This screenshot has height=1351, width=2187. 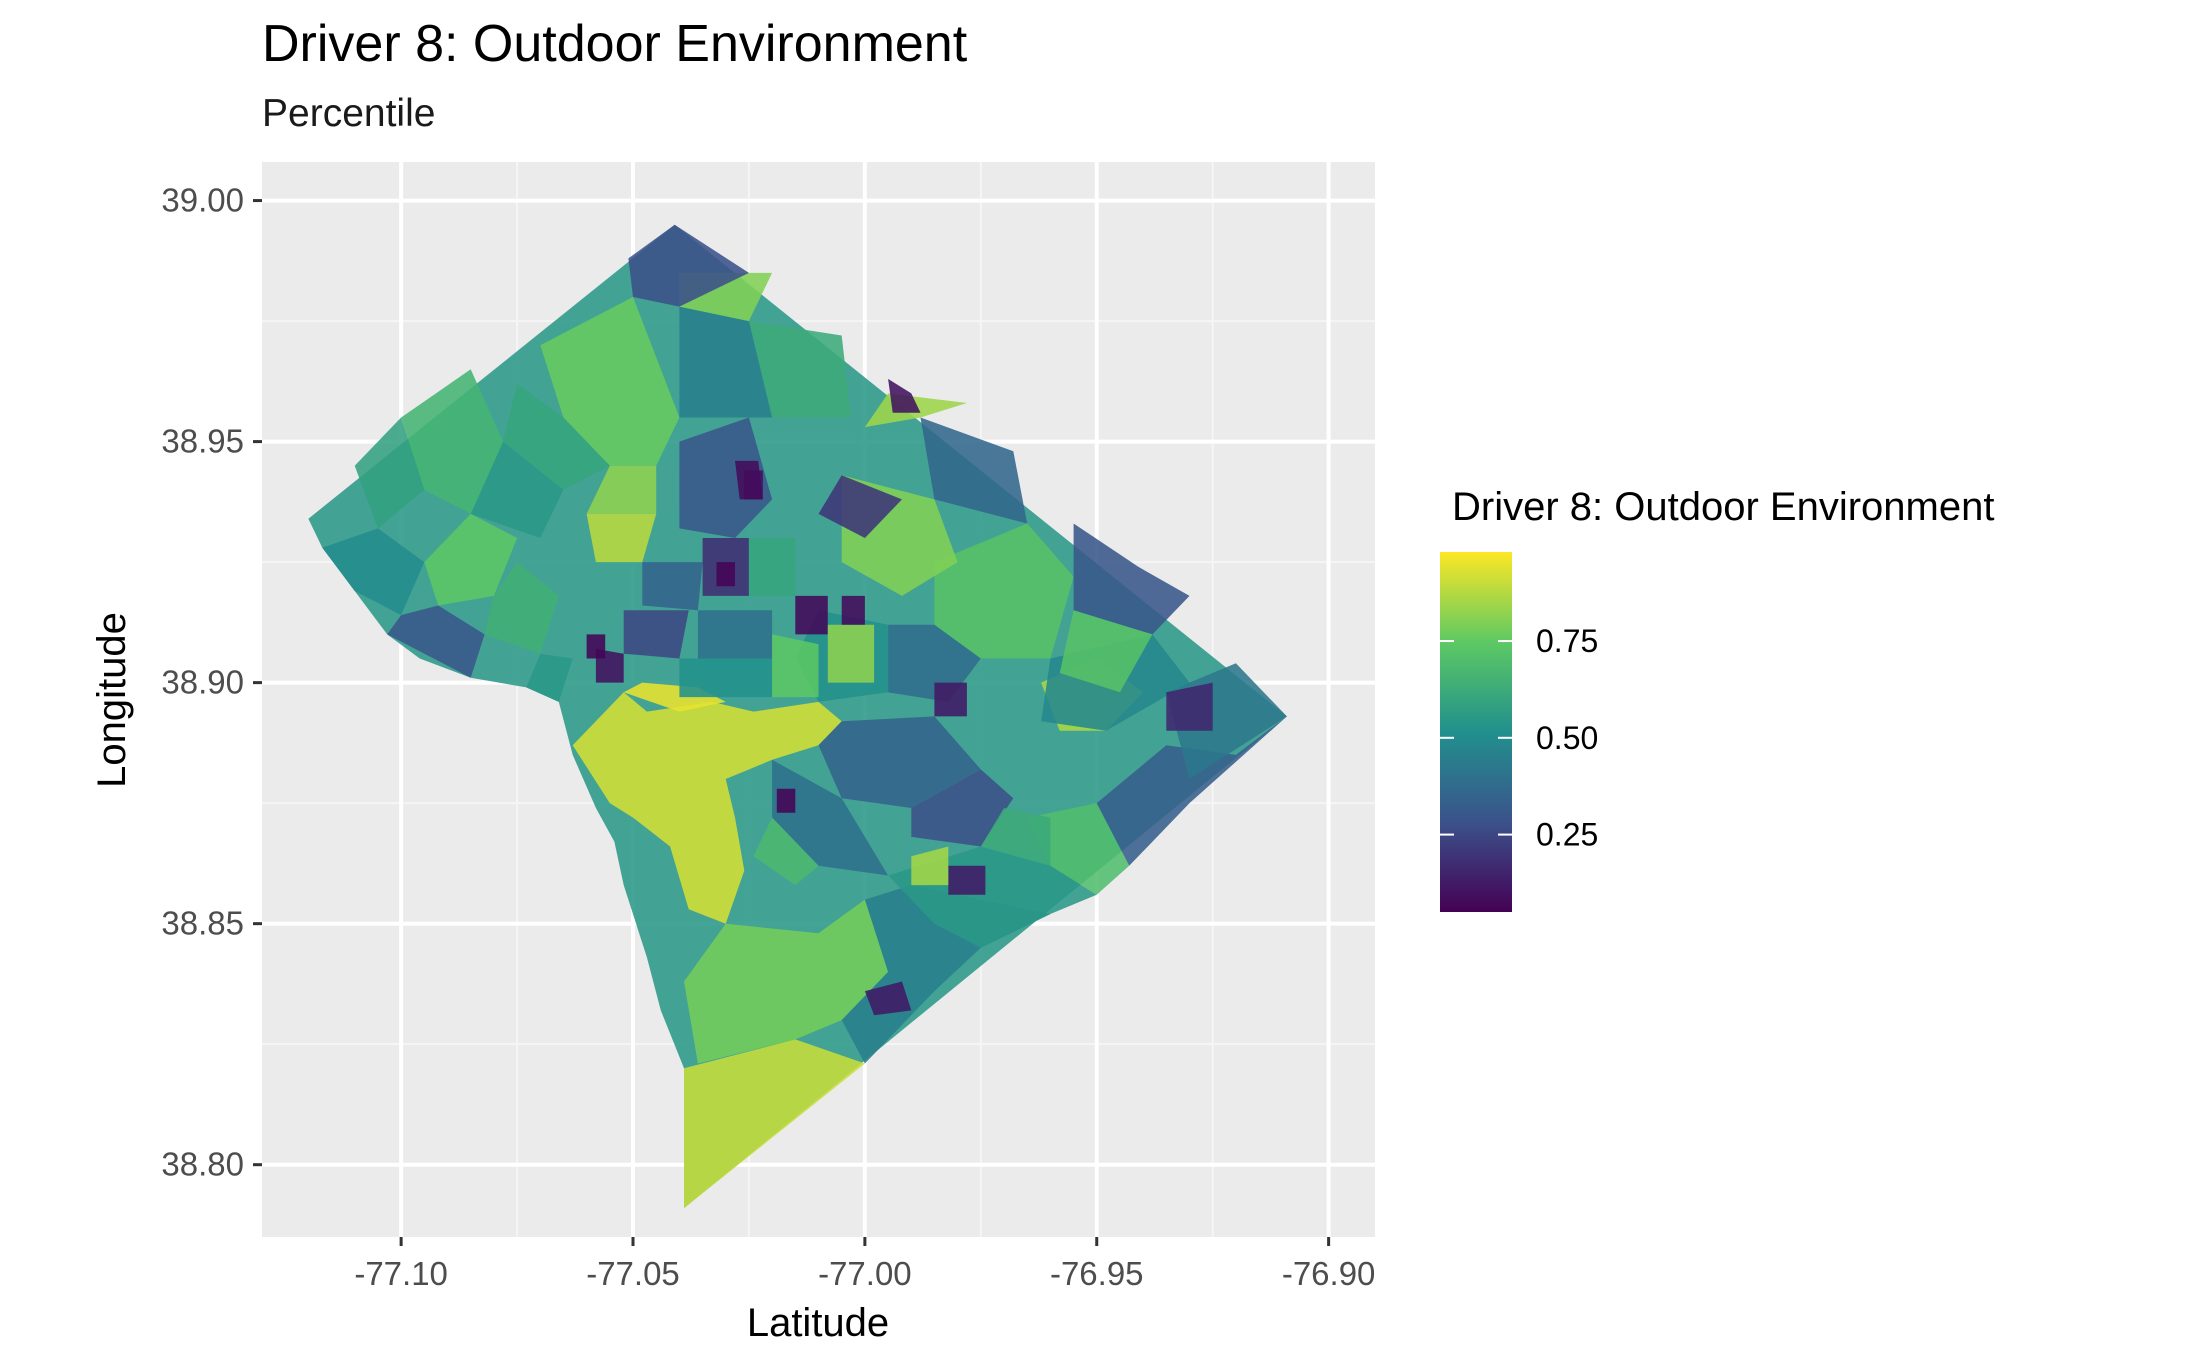 I want to click on region-polygon: Fort Lincoln, so click(x=1131, y=579).